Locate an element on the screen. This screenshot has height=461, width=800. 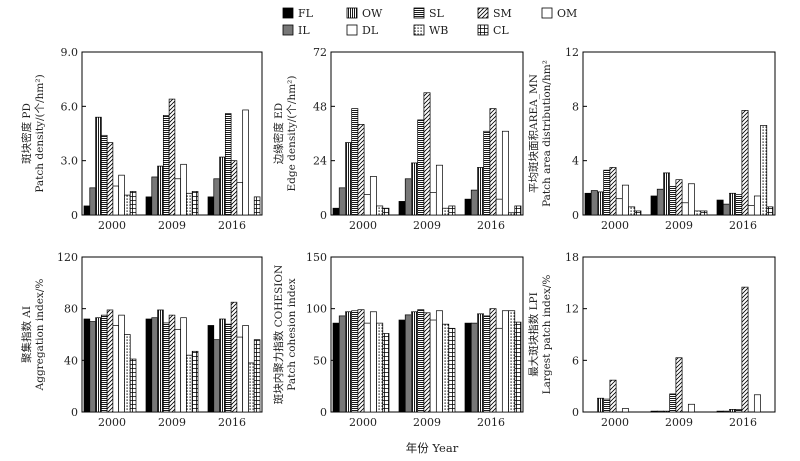
x-axis-title: 年份 Year is located at coordinates (432, 448).